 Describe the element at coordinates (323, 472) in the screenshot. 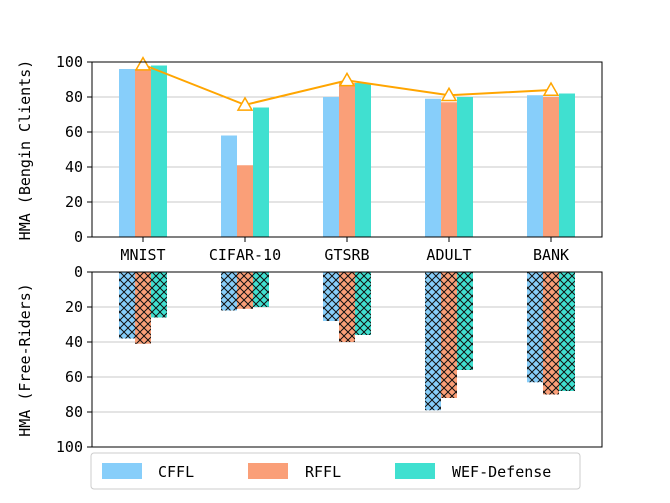

I see `legend-label-rffl: RFFL` at that location.